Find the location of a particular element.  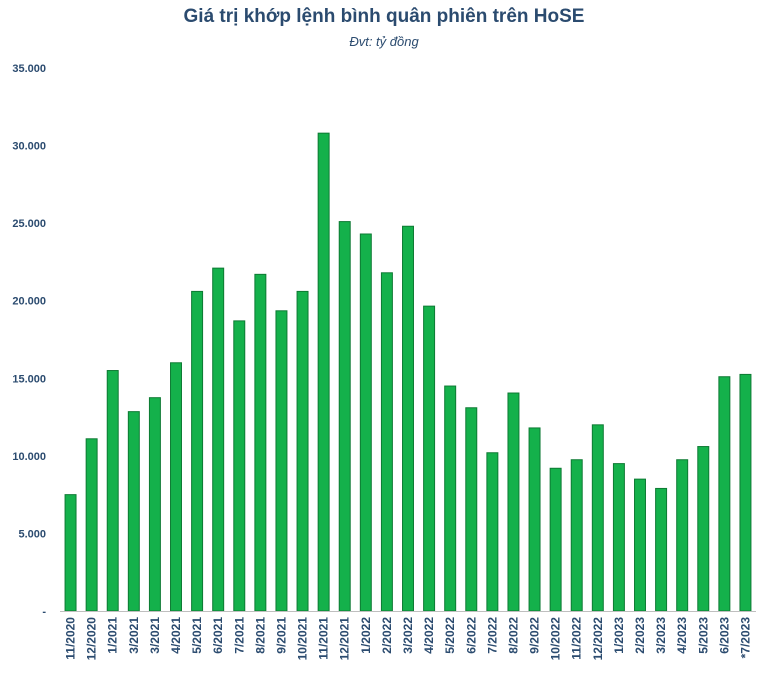

x-tick-label: 4/2022 is located at coordinates (429, 635).